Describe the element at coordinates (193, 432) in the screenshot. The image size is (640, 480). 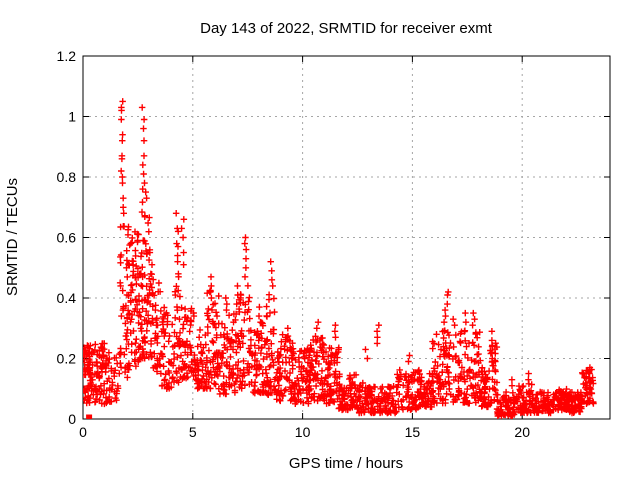
I see `x-tick-label: 5` at that location.